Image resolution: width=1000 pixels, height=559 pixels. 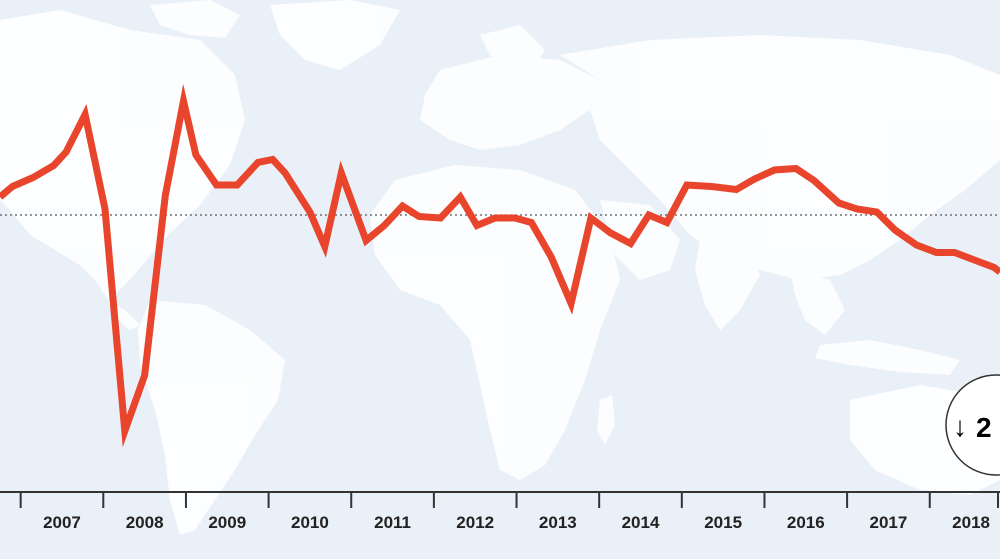 I want to click on x-tick-label-2007: 2007, so click(x=62, y=522).